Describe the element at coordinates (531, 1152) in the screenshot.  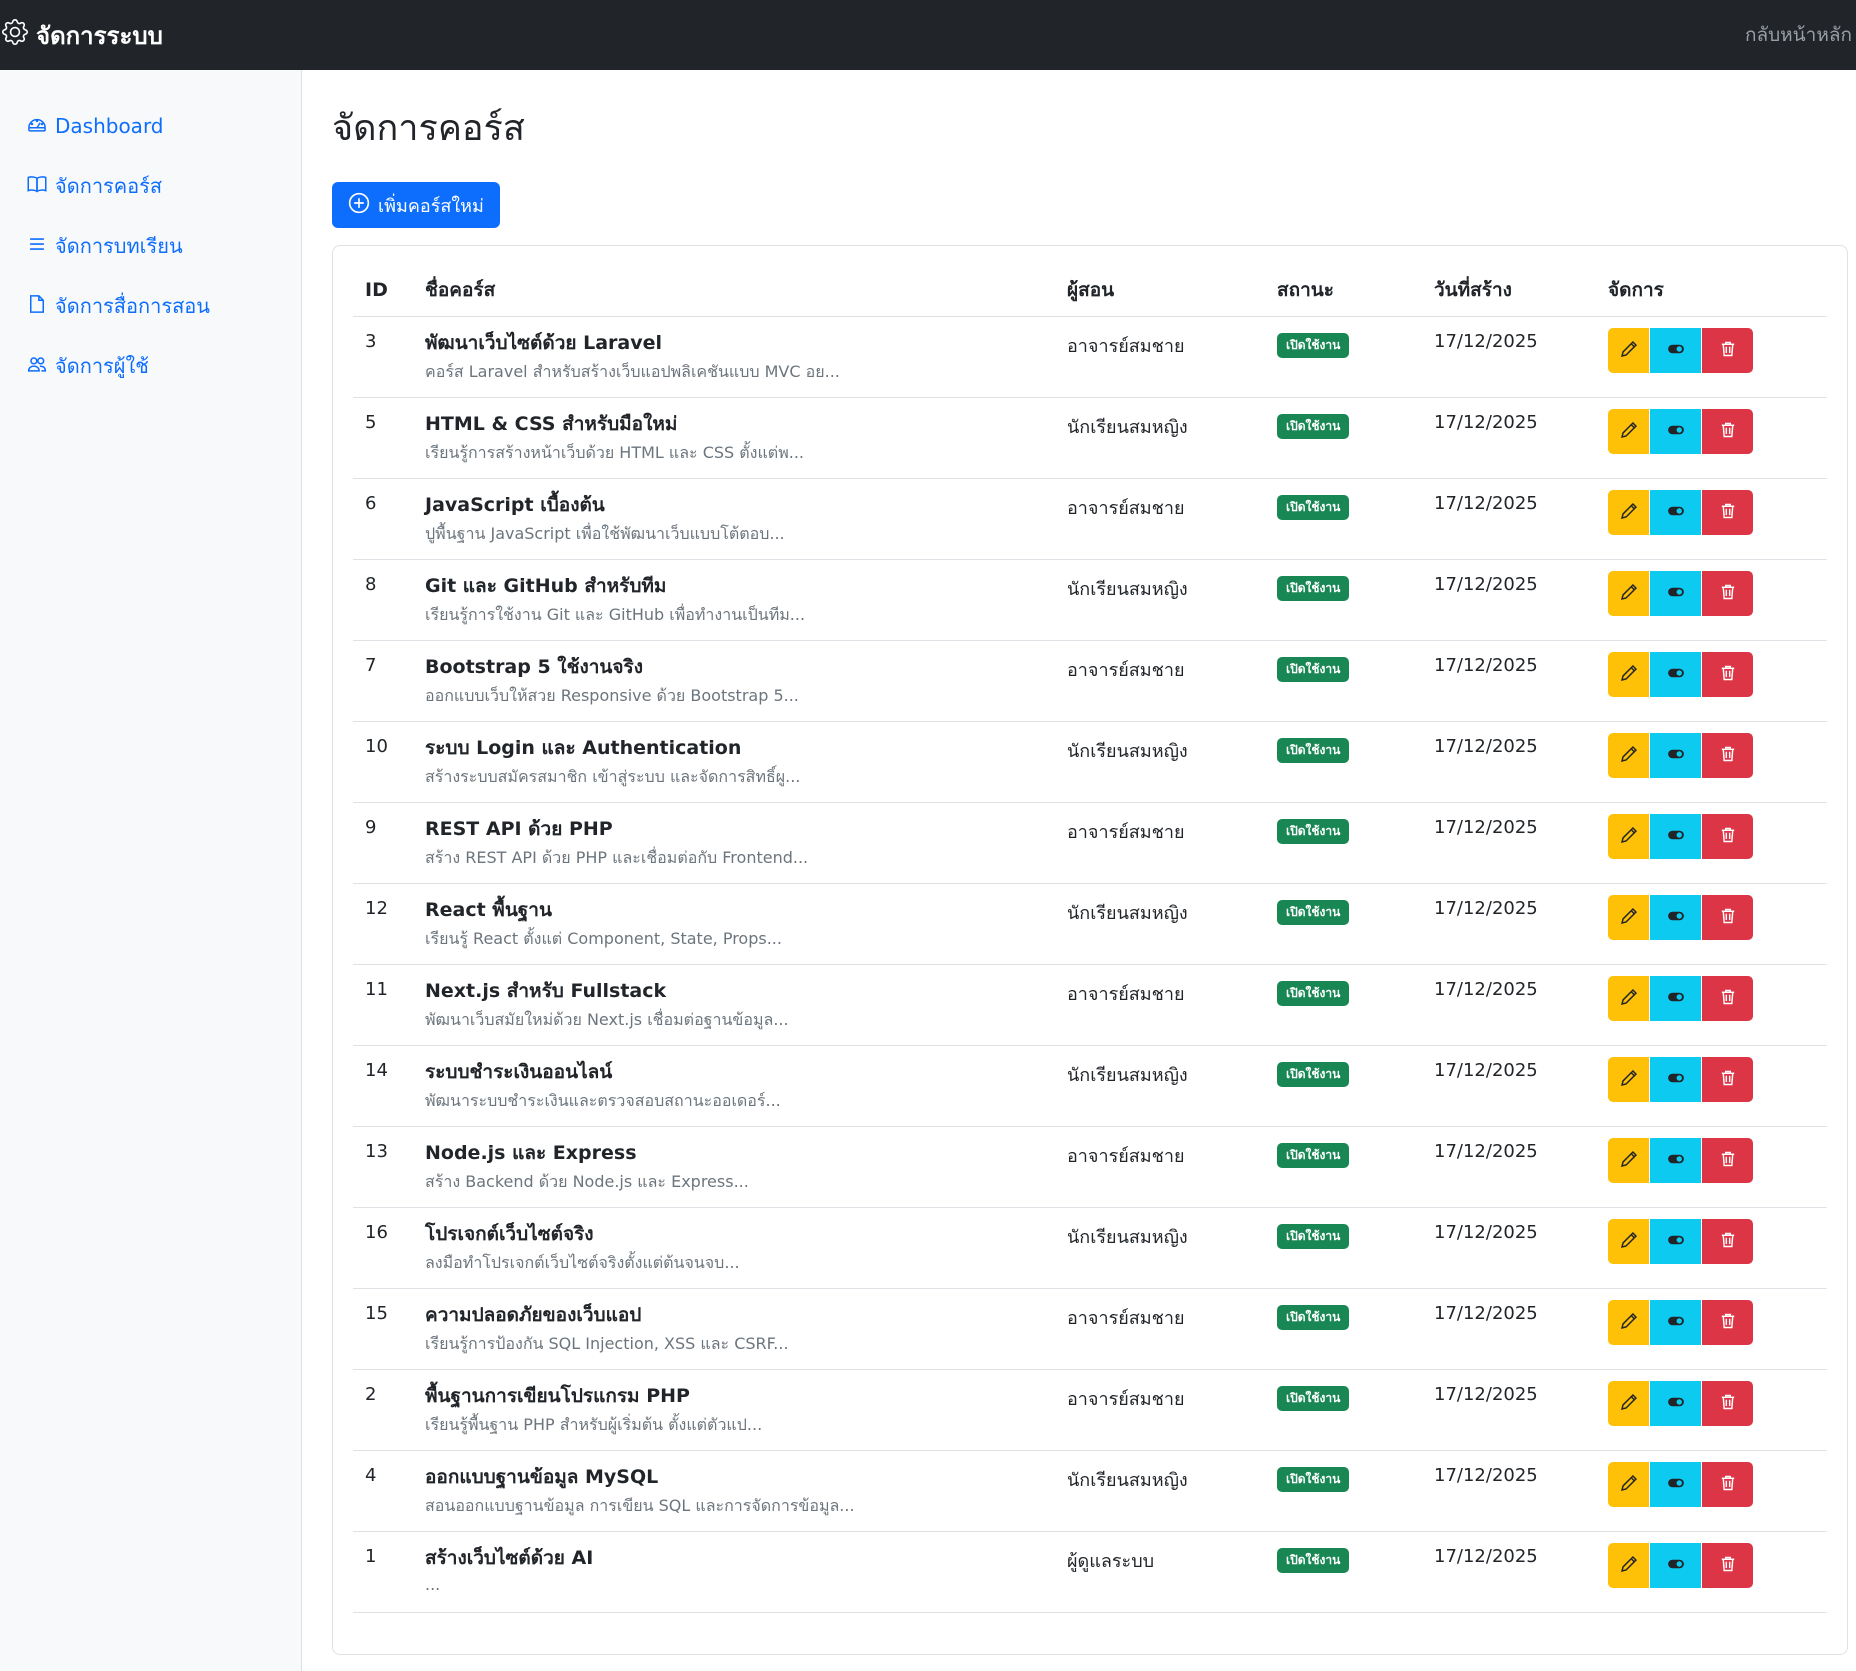
I see `course-title: Node.js และ Express` at that location.